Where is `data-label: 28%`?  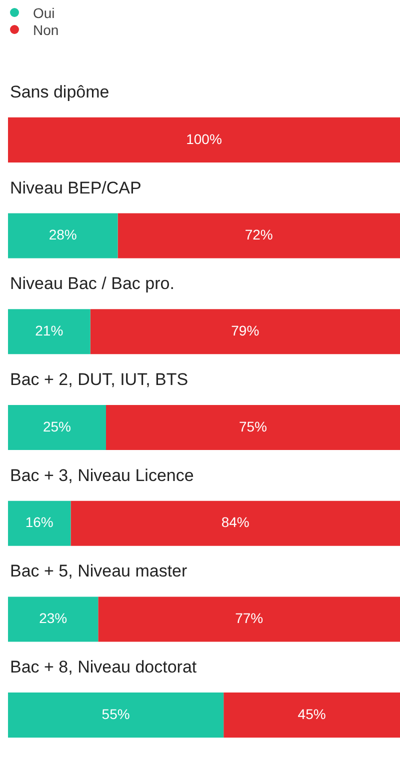
data-label: 28% is located at coordinates (62, 234).